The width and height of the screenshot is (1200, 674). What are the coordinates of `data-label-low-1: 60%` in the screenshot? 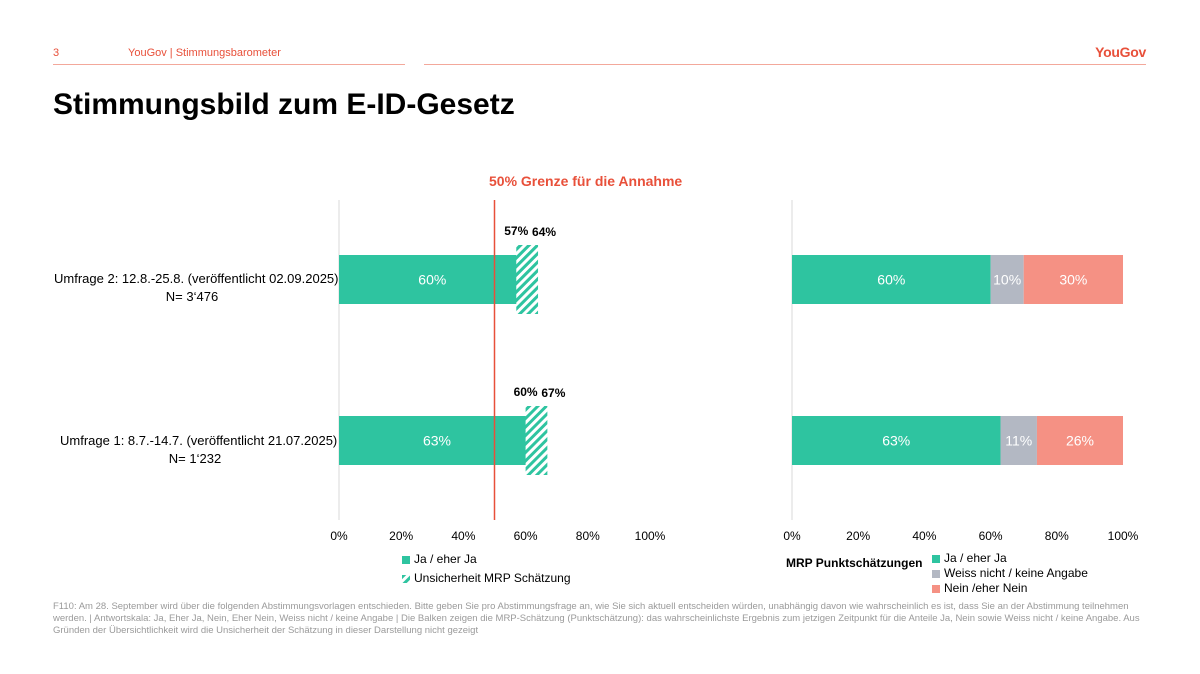 It's located at (526, 392).